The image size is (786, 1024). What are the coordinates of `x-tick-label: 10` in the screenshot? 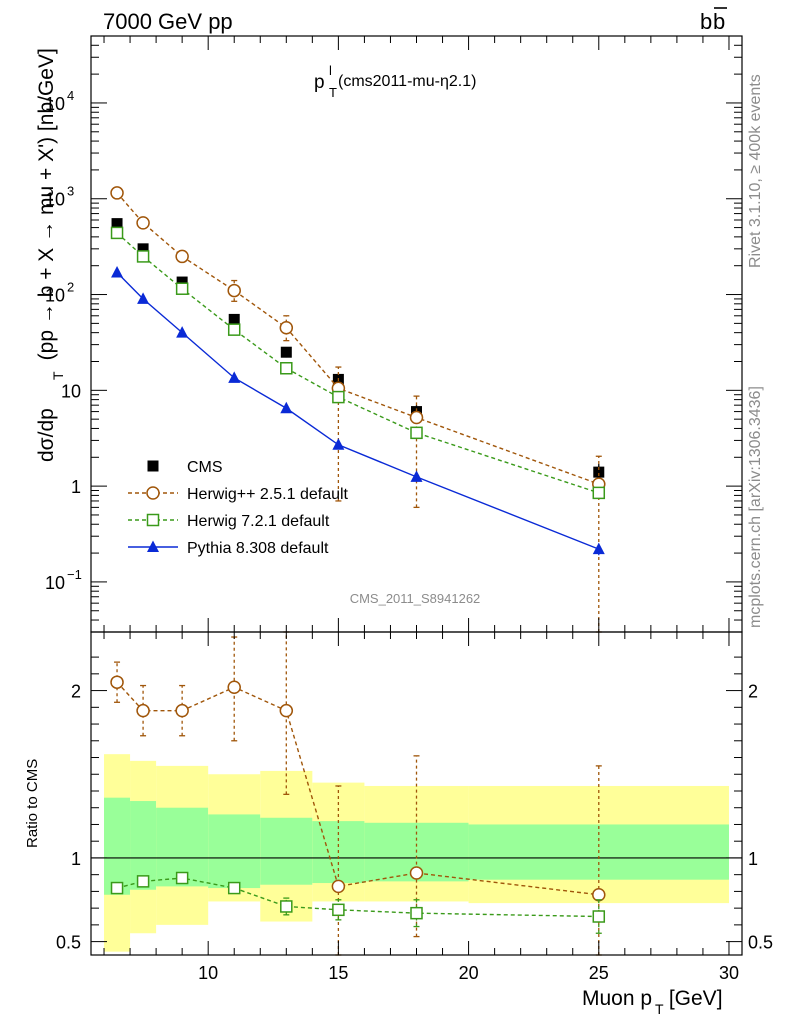 It's located at (208, 973).